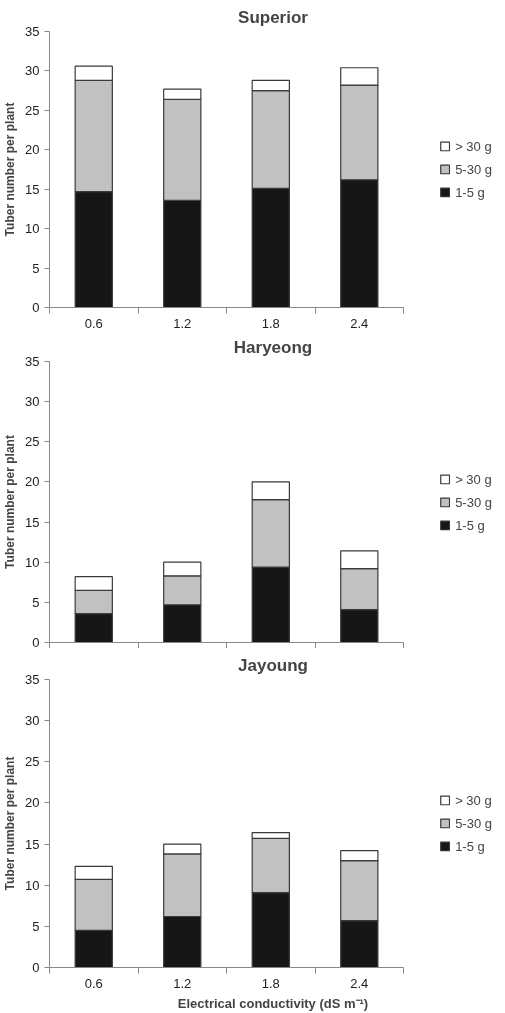 Image resolution: width=505 pixels, height=1013 pixels. I want to click on chart-title: Superior, so click(273, 17).